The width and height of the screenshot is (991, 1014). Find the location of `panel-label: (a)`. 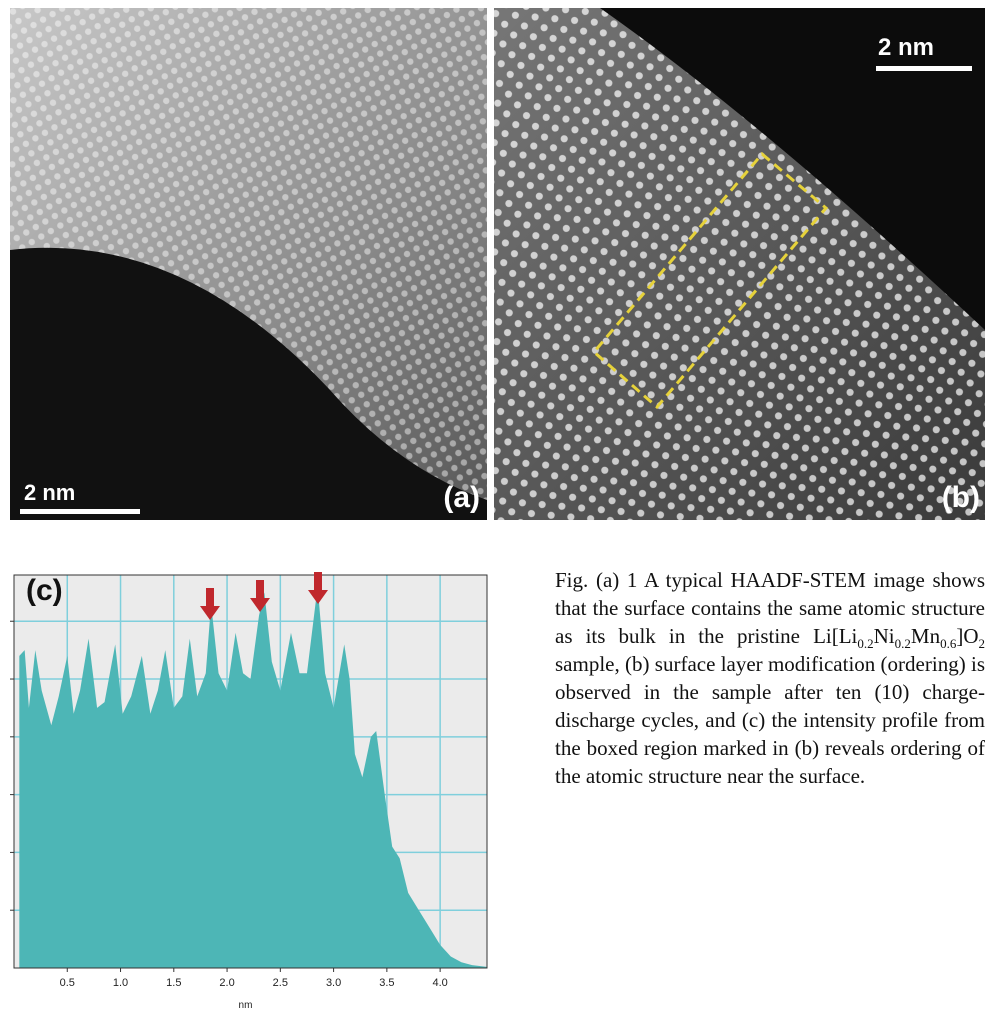

panel-label: (a) is located at coordinates (461, 497).